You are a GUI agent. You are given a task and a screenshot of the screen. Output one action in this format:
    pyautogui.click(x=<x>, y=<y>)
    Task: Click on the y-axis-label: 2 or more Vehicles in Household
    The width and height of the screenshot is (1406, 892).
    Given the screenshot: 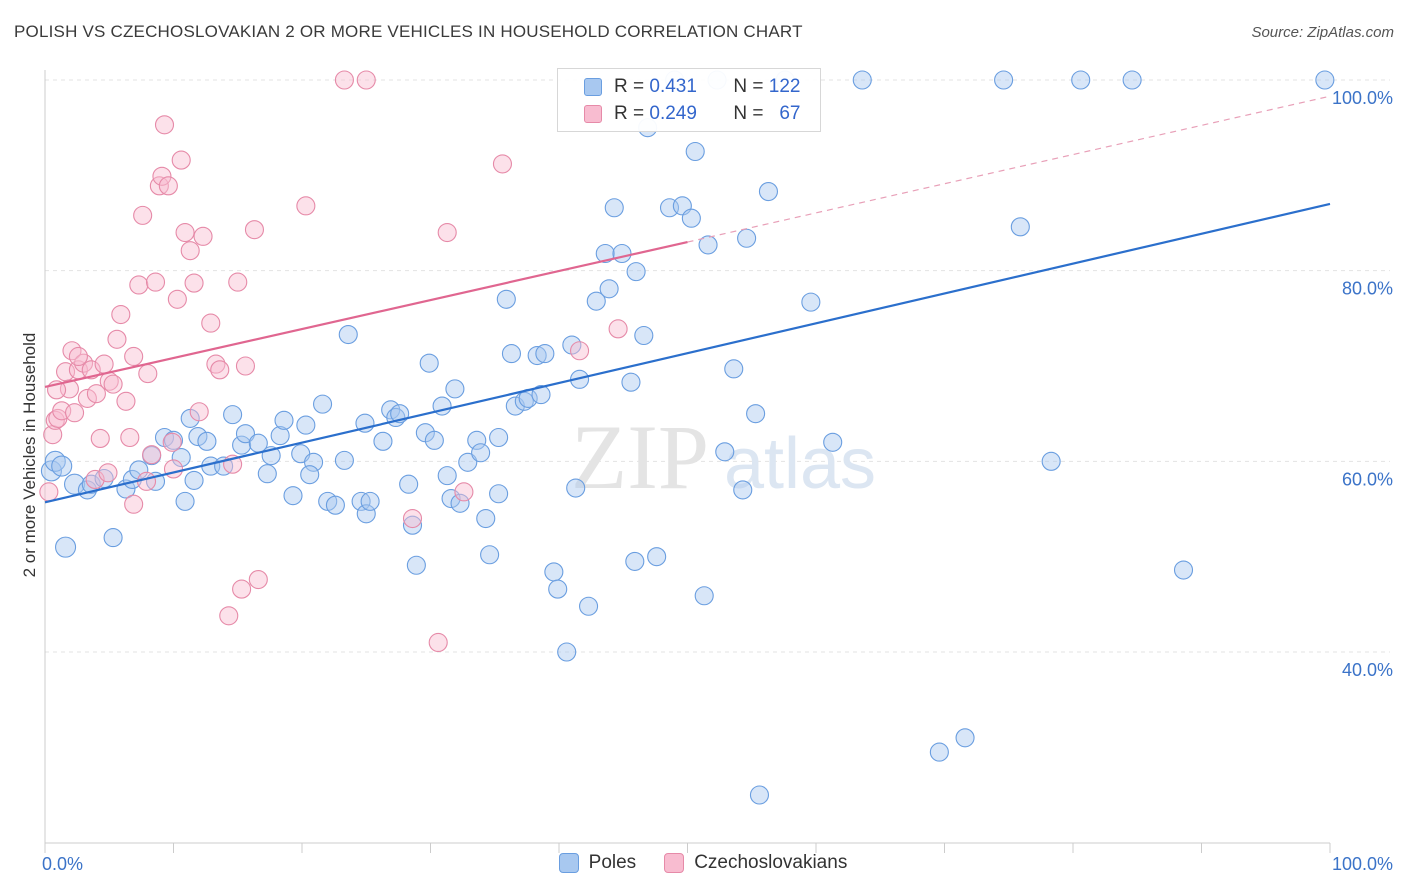 What is the action you would take?
    pyautogui.click(x=29, y=455)
    